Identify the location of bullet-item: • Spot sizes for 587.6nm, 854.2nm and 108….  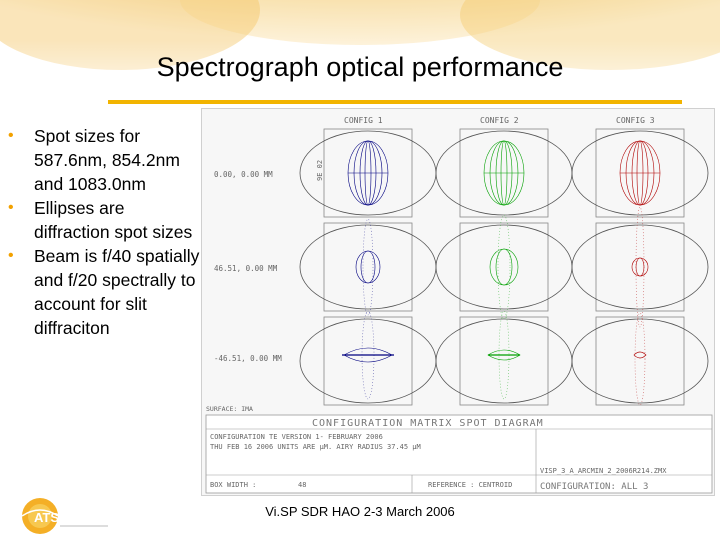
(94, 160).